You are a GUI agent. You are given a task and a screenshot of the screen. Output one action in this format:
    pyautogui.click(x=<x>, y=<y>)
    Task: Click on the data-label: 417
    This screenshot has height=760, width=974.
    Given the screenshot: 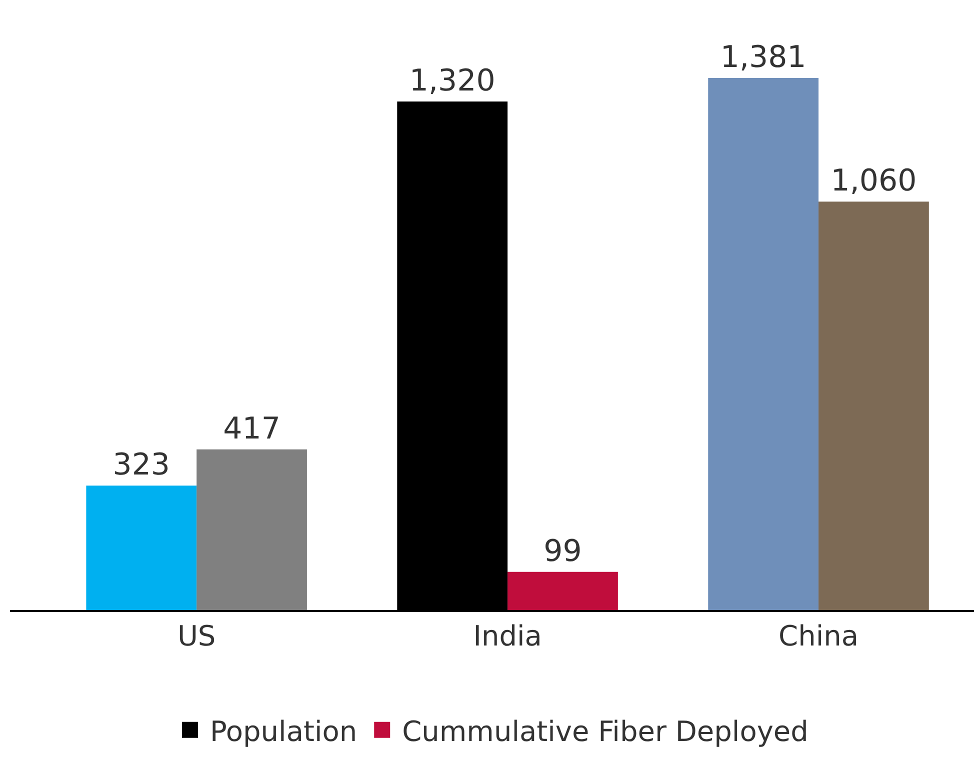 What is the action you would take?
    pyautogui.click(x=251, y=428)
    